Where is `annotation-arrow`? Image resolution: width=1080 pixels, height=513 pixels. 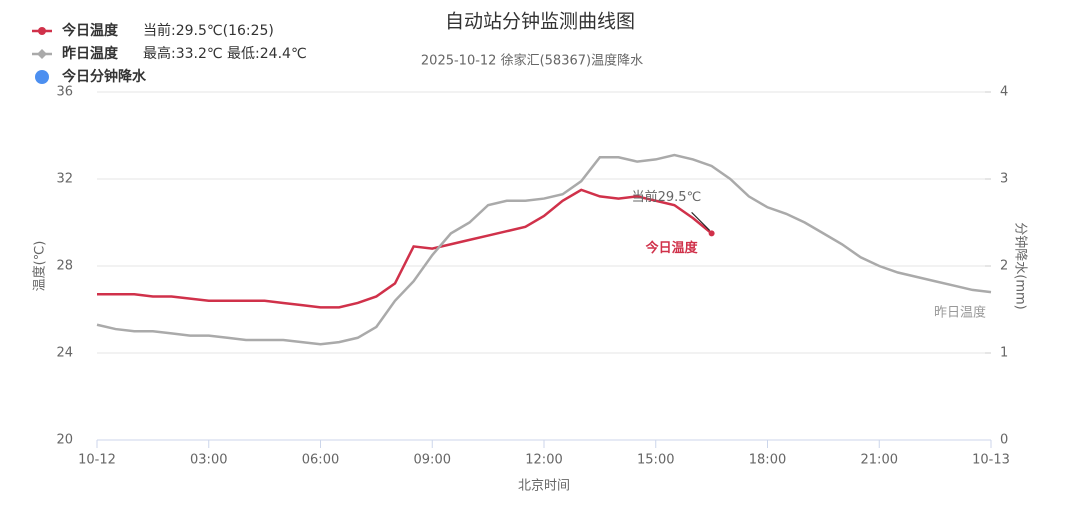 annotation-arrow is located at coordinates (701, 221).